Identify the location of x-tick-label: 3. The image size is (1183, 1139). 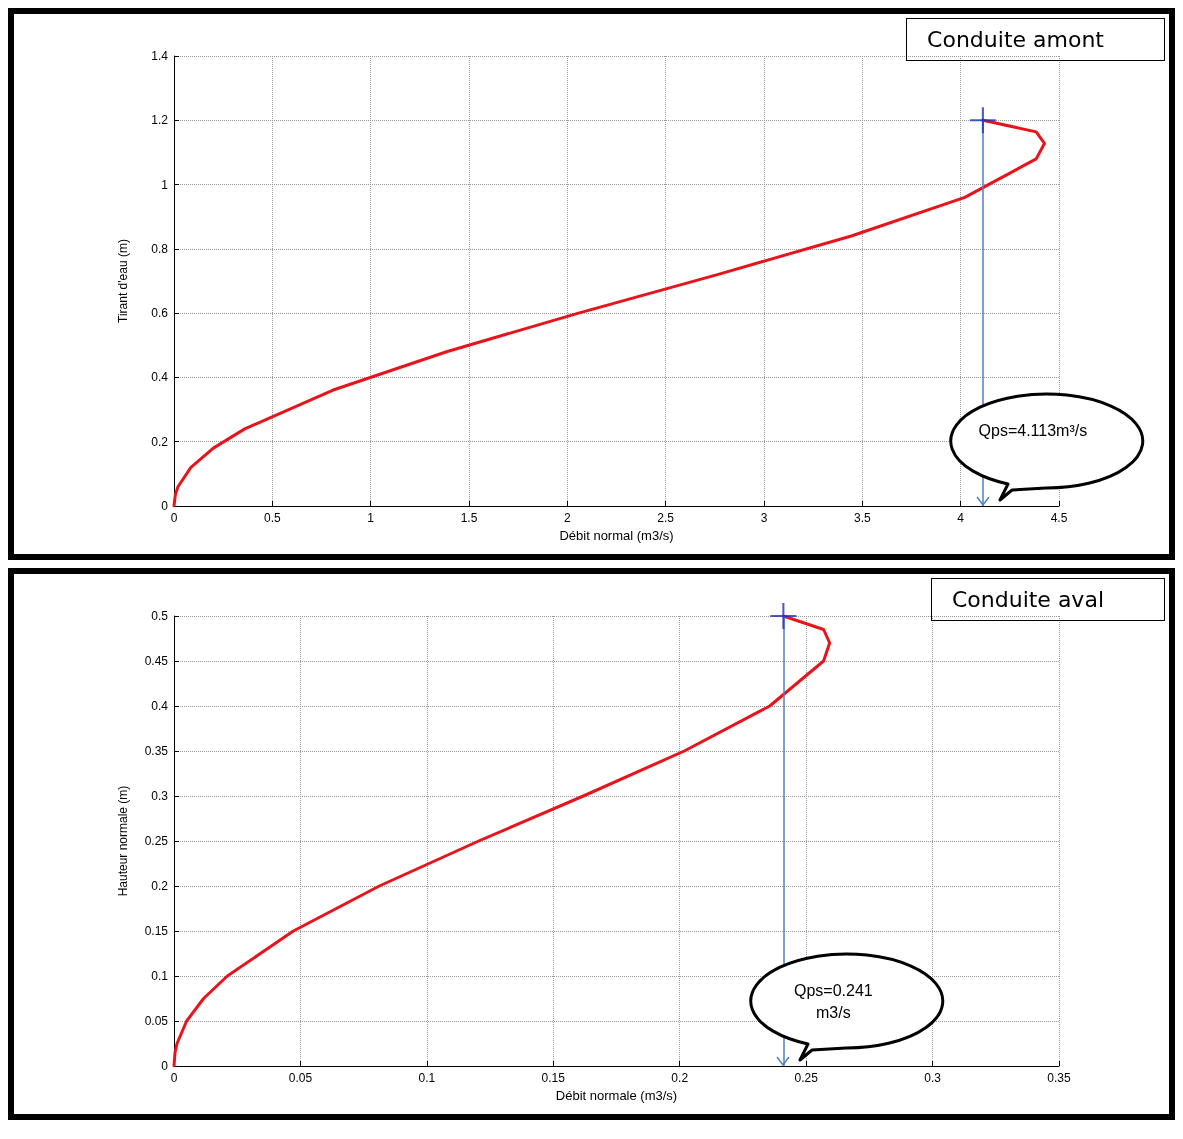
(764, 518).